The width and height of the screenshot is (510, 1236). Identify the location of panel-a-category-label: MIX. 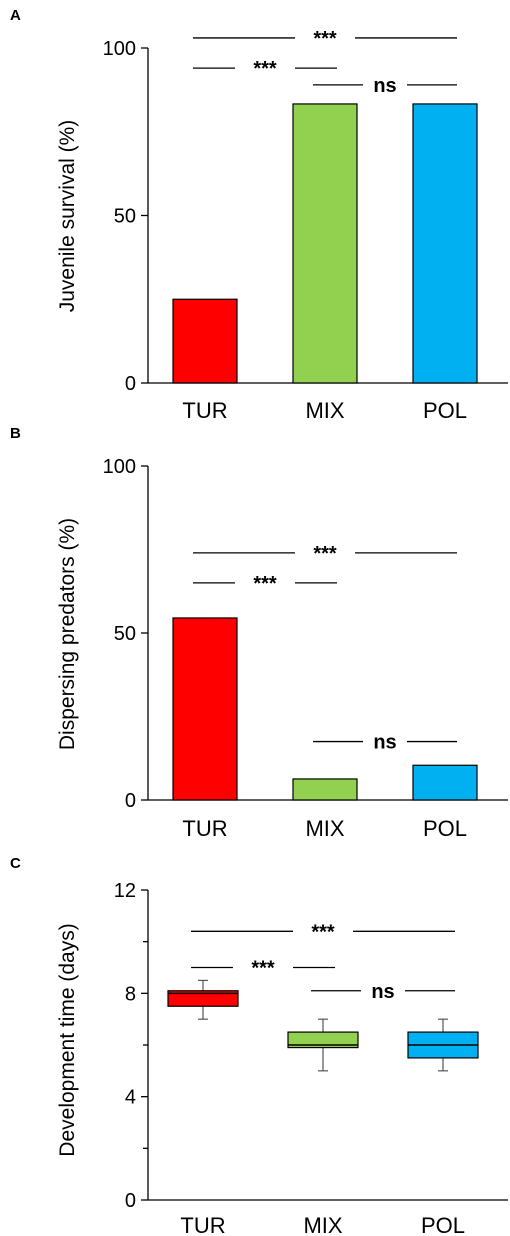
(324, 410).